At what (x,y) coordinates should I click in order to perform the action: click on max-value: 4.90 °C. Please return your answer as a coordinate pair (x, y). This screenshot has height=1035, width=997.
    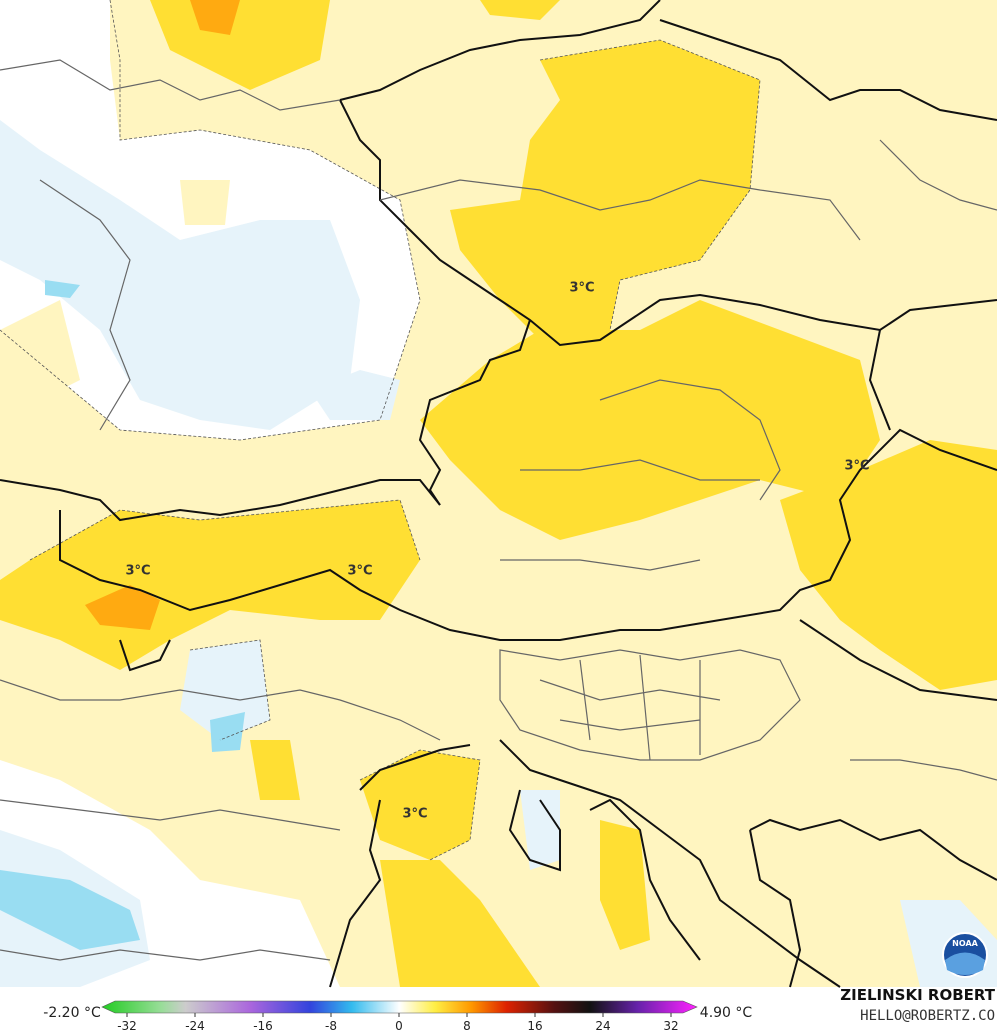
    Looking at the image, I should click on (726, 1013).